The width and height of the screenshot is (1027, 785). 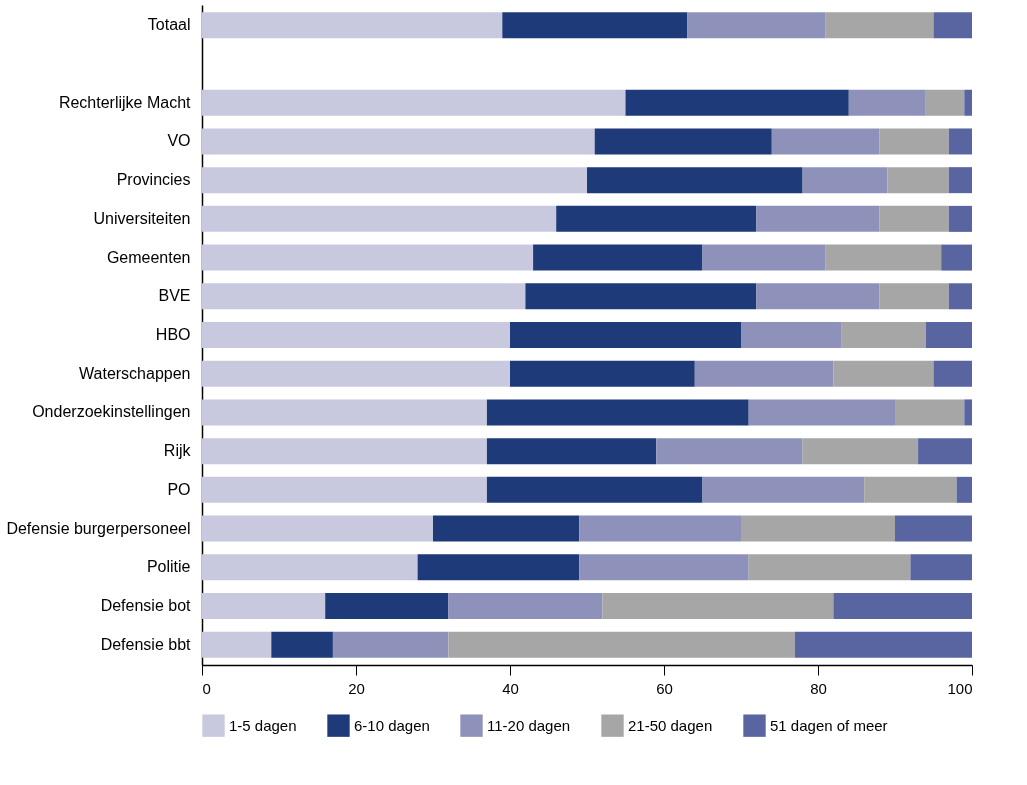 I want to click on legend-label: 21-50 dagen, so click(x=670, y=725).